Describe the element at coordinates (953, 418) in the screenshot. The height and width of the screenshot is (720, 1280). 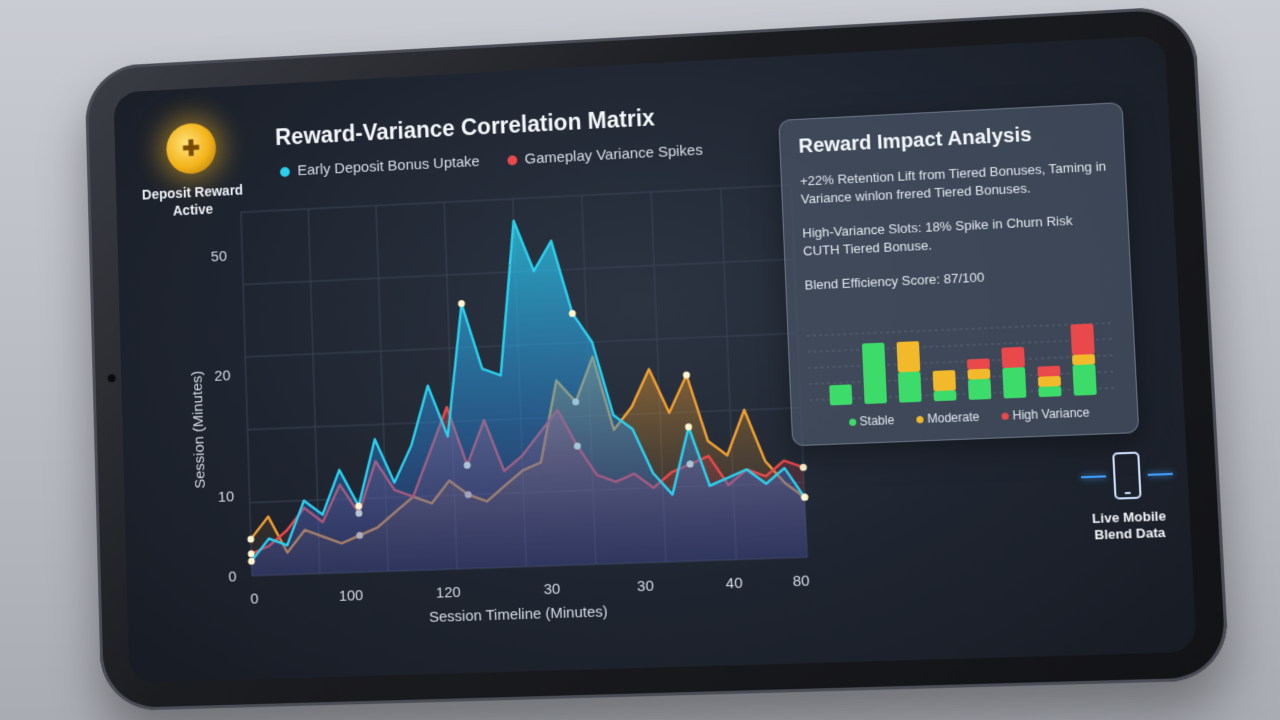
I see `mini-legend-moderate-label: Moderate` at that location.